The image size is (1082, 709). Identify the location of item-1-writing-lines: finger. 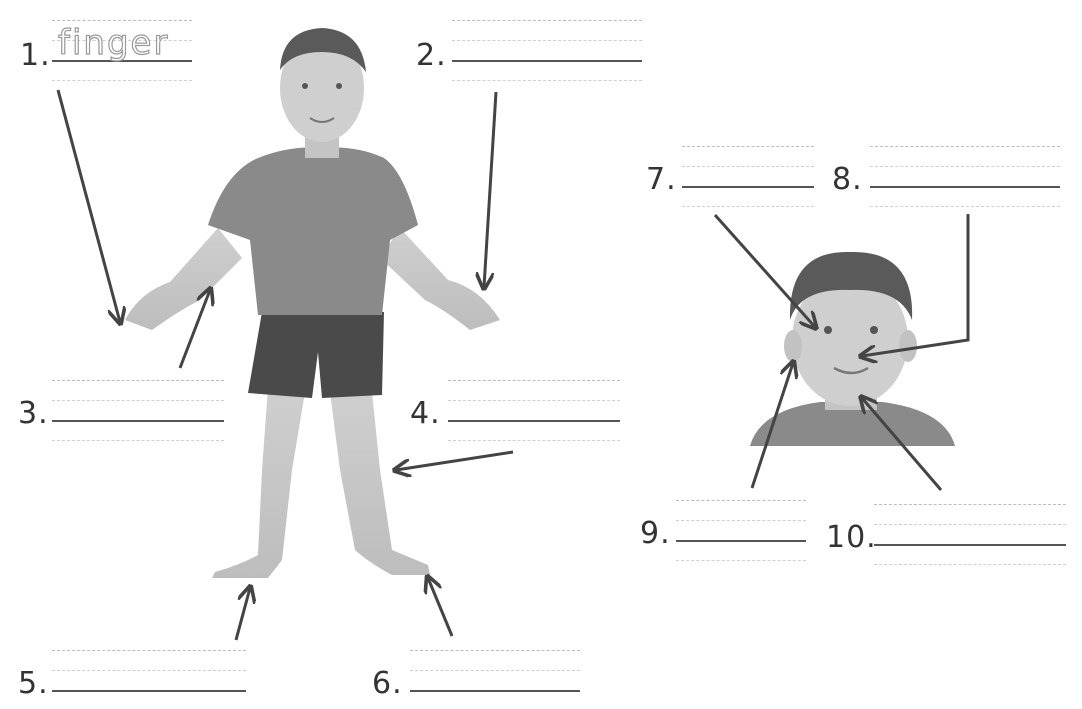
(122, 51).